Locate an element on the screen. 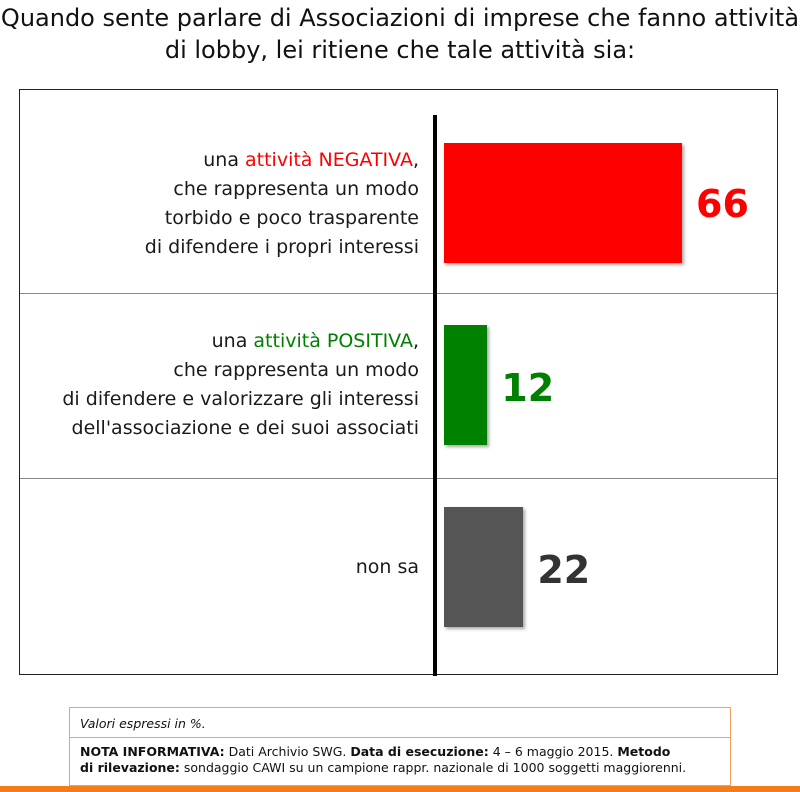 The width and height of the screenshot is (800, 792). metodo-label: Metodo is located at coordinates (644, 751).